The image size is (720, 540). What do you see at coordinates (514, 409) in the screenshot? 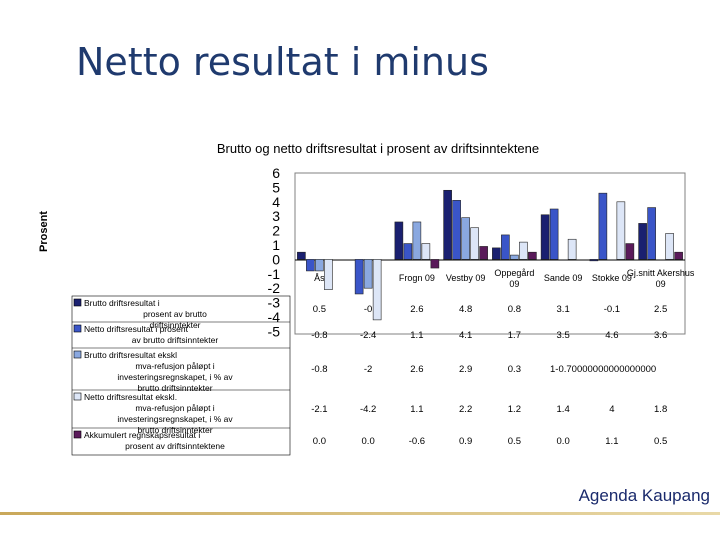
I see `table-cell: 1.2` at bounding box center [514, 409].